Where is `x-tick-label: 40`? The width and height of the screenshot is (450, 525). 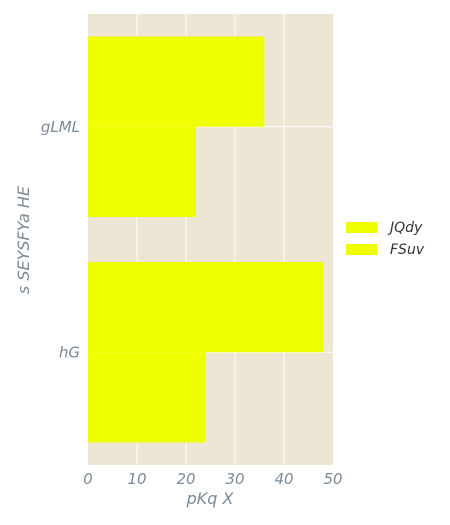
x-tick-label: 40 is located at coordinates (283, 479).